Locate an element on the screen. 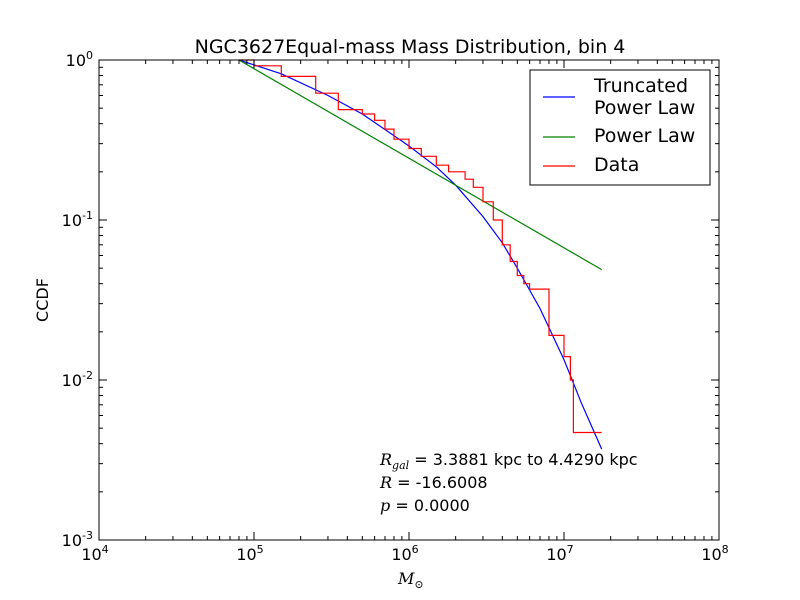  legend-label-1: Truncated is located at coordinates (640, 86).